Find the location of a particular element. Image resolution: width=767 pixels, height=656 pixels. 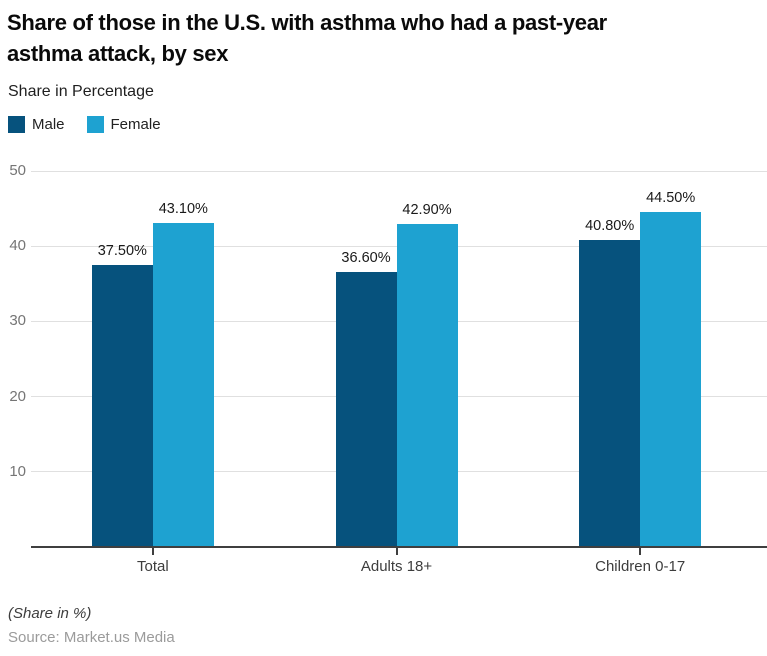

y-axis-tick-20: 20 is located at coordinates (17, 396).